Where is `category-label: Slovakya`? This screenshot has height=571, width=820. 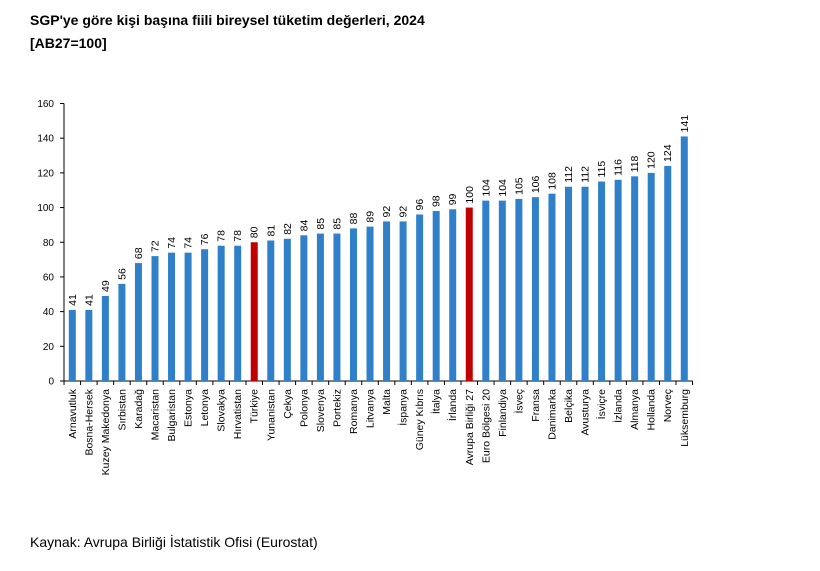 category-label: Slovakya is located at coordinates (222, 410).